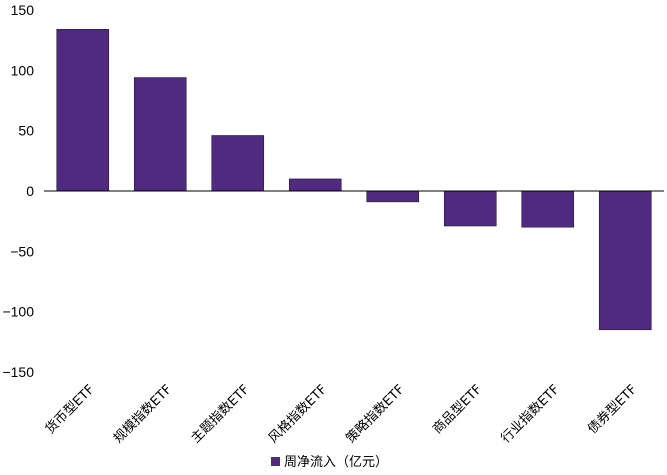 This screenshot has height=475, width=667. What do you see at coordinates (18, 372) in the screenshot?
I see `y-tick-label: −150` at bounding box center [18, 372].